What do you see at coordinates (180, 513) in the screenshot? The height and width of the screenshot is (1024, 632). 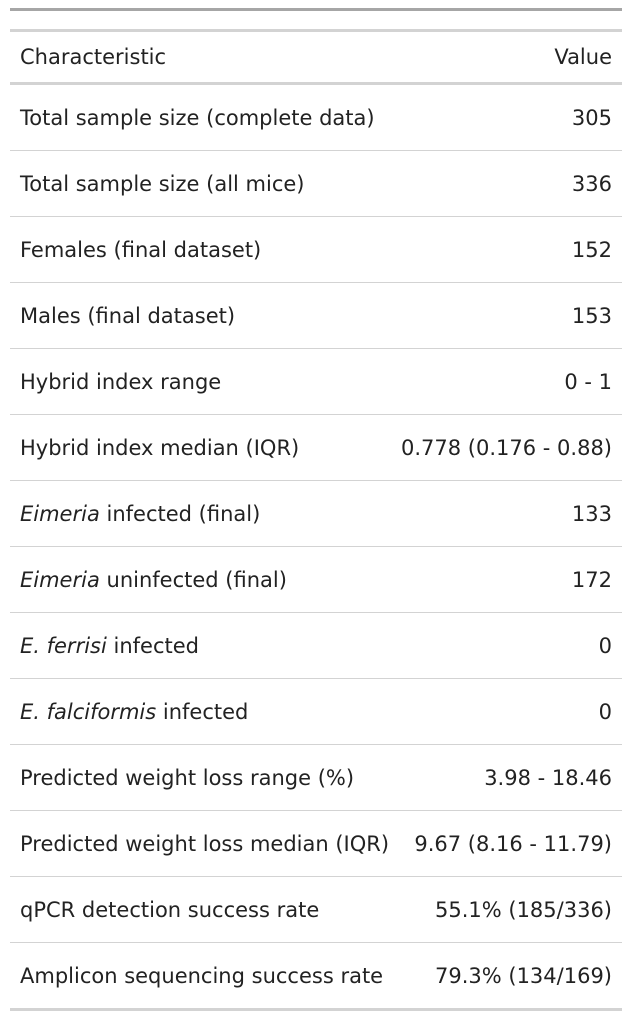 I see `row-label-text: infected (final)` at bounding box center [180, 513].